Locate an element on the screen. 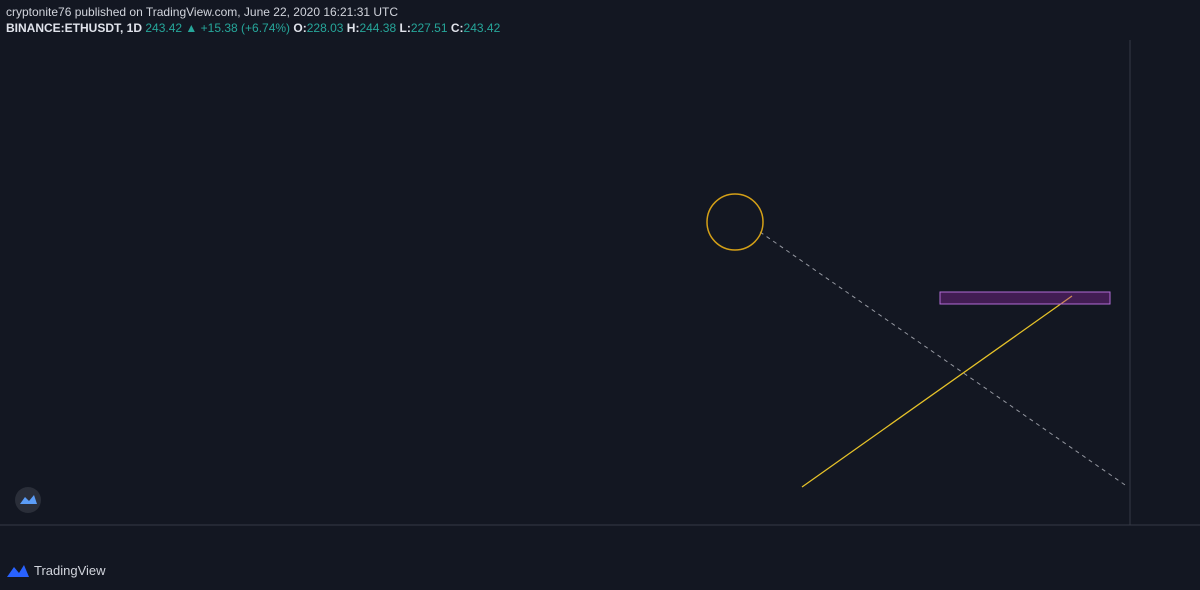 This screenshot has width=1200, height=590. symbol: BINANCE:ETHUSDT, 1D is located at coordinates (74, 28).